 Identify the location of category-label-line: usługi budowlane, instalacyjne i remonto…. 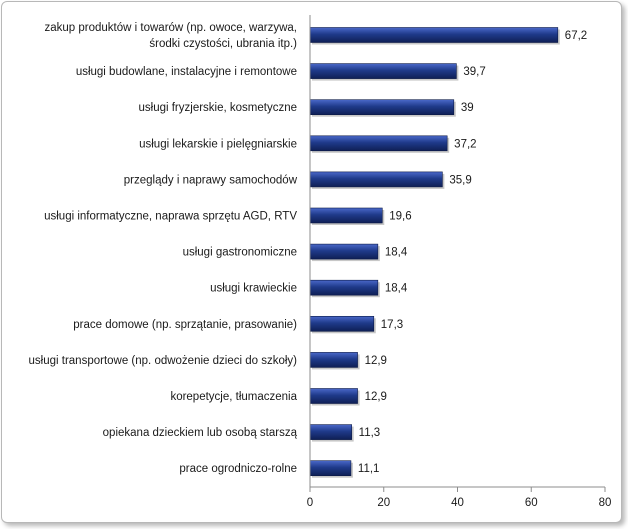
(186, 72).